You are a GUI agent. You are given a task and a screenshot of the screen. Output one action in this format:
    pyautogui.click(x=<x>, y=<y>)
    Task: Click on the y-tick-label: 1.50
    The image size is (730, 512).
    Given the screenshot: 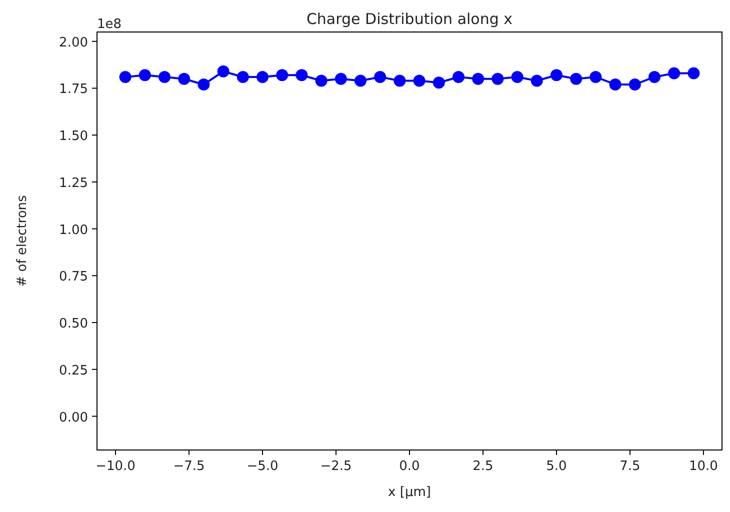 What is the action you would take?
    pyautogui.click(x=73, y=136)
    